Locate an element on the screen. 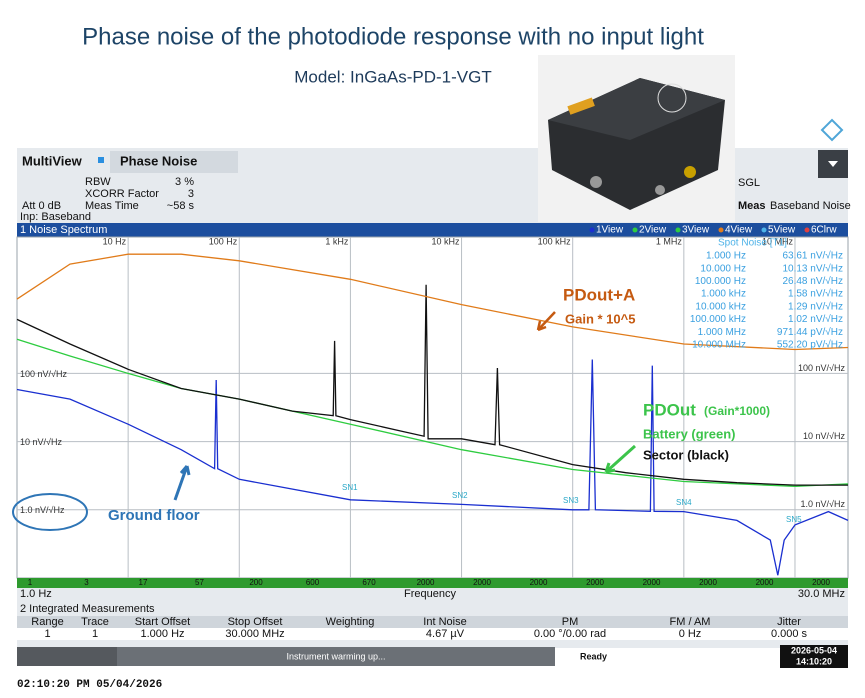  spot-value: 971.44 pV/√Hz is located at coordinates (810, 332).